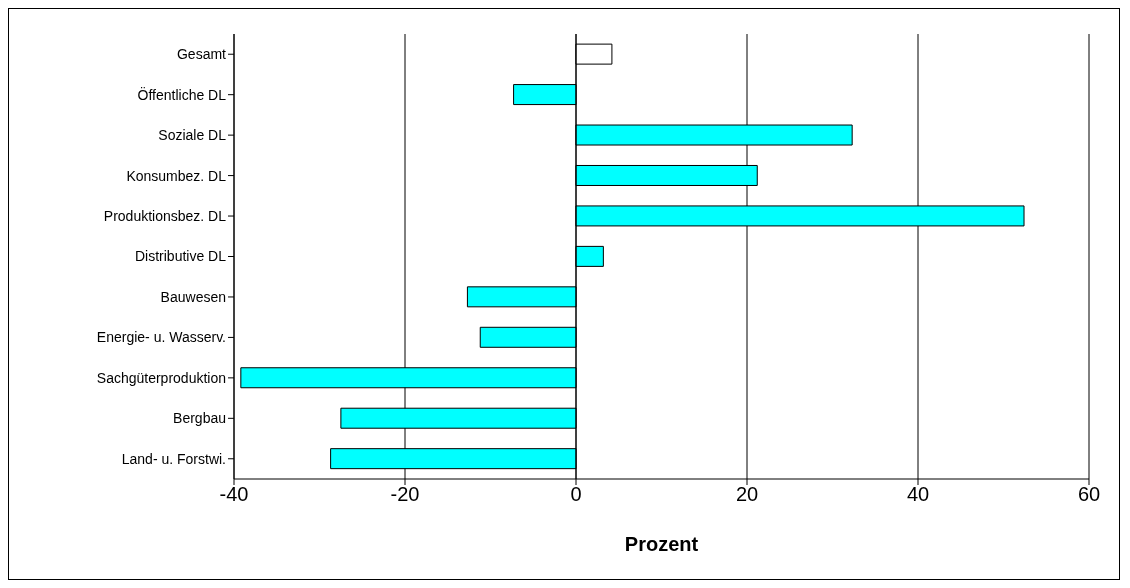 The image size is (1130, 588). Describe the element at coordinates (661, 544) in the screenshot. I see `x-axis-title: Prozent` at that location.